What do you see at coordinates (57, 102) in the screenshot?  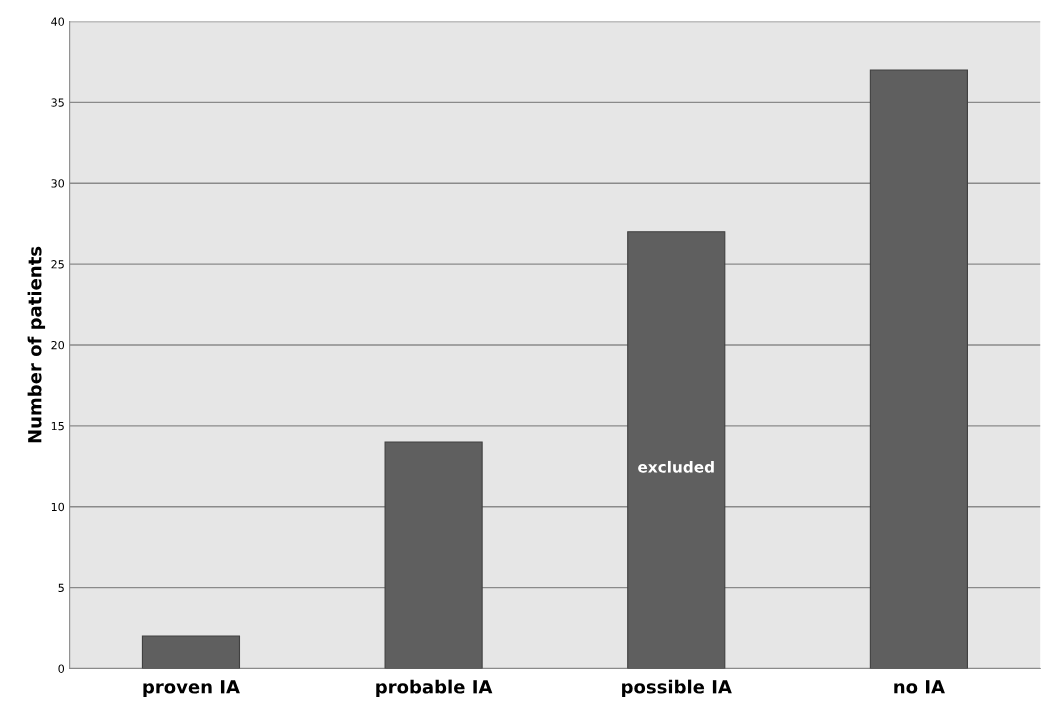 I see `y-tick-label: 35` at bounding box center [57, 102].